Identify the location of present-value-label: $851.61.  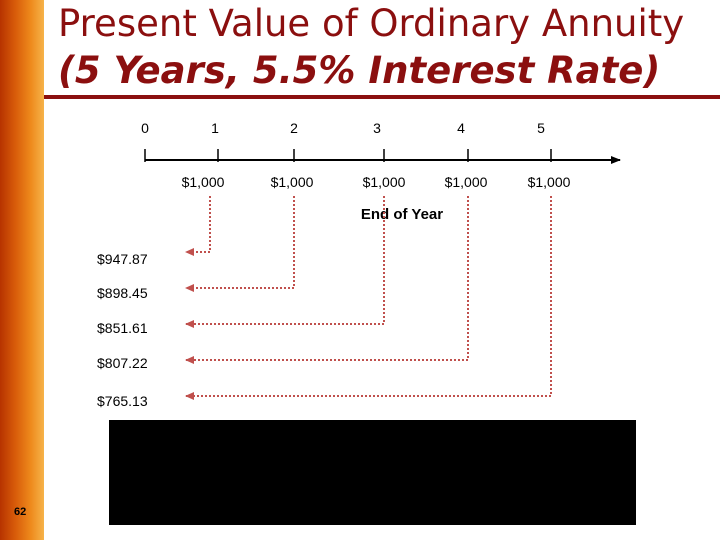
(122, 328).